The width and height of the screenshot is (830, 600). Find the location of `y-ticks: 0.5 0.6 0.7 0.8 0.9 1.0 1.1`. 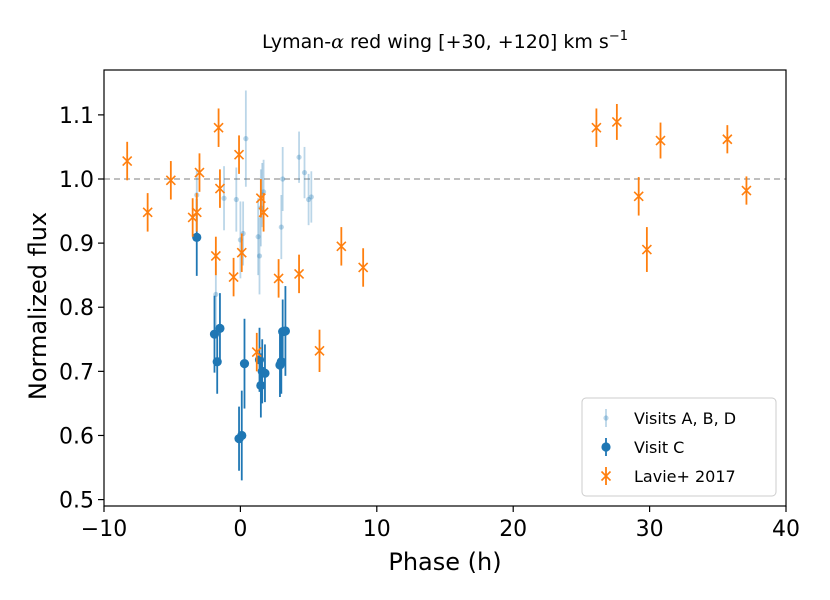

y-ticks: 0.5 0.6 0.7 0.8 0.9 1.0 1.1 is located at coordinates (81, 309).